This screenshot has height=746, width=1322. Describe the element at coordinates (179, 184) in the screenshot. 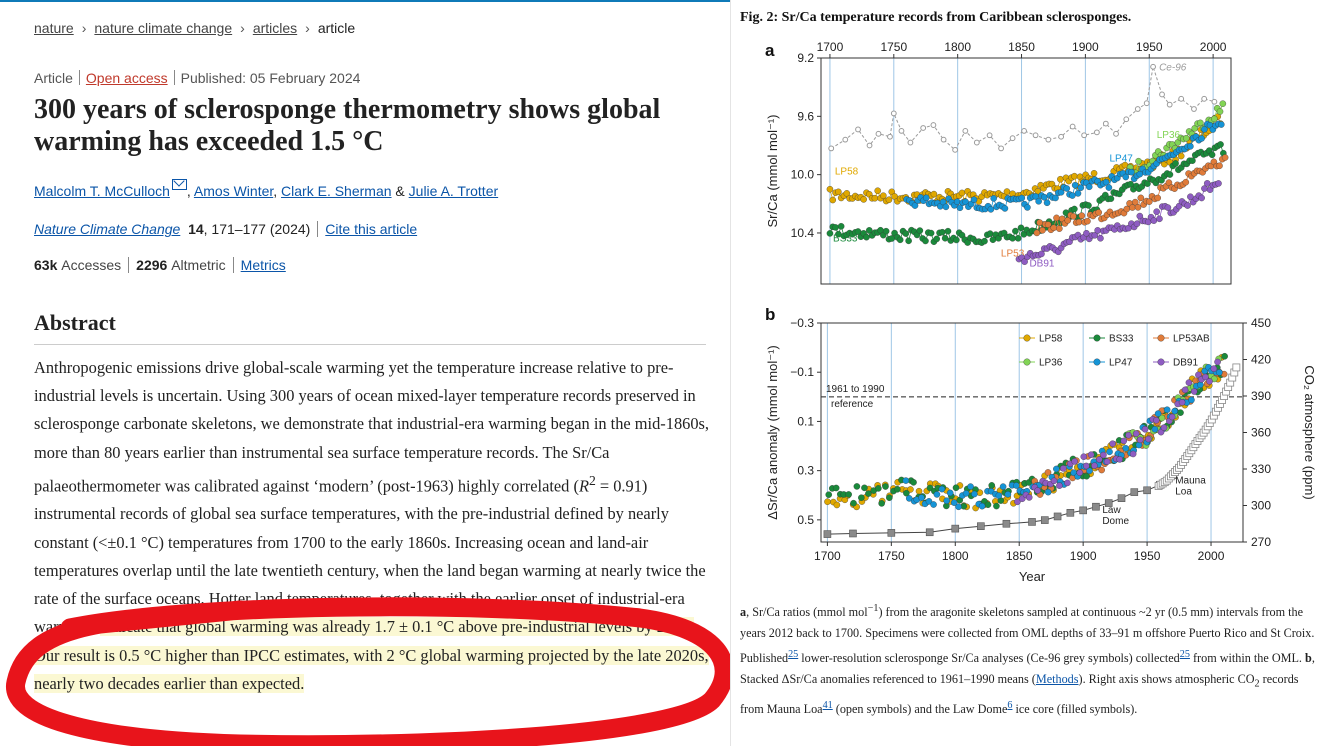

I see `mail-icon` at that location.